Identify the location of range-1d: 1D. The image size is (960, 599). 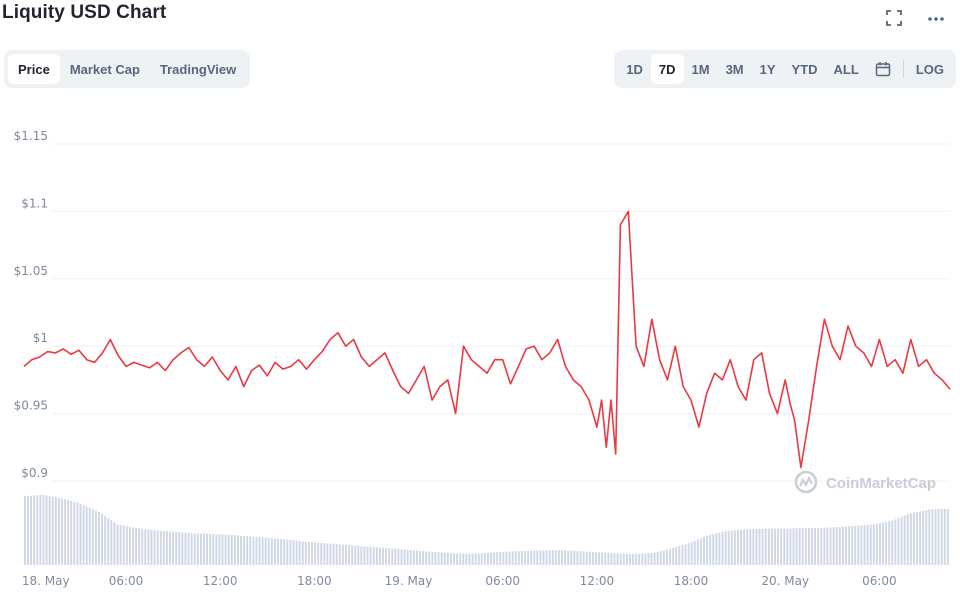
(634, 69).